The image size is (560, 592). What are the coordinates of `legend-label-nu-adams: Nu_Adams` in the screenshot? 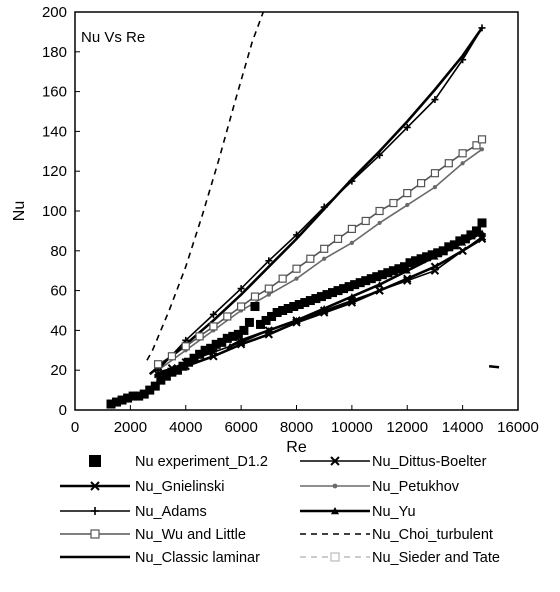 It's located at (171, 512).